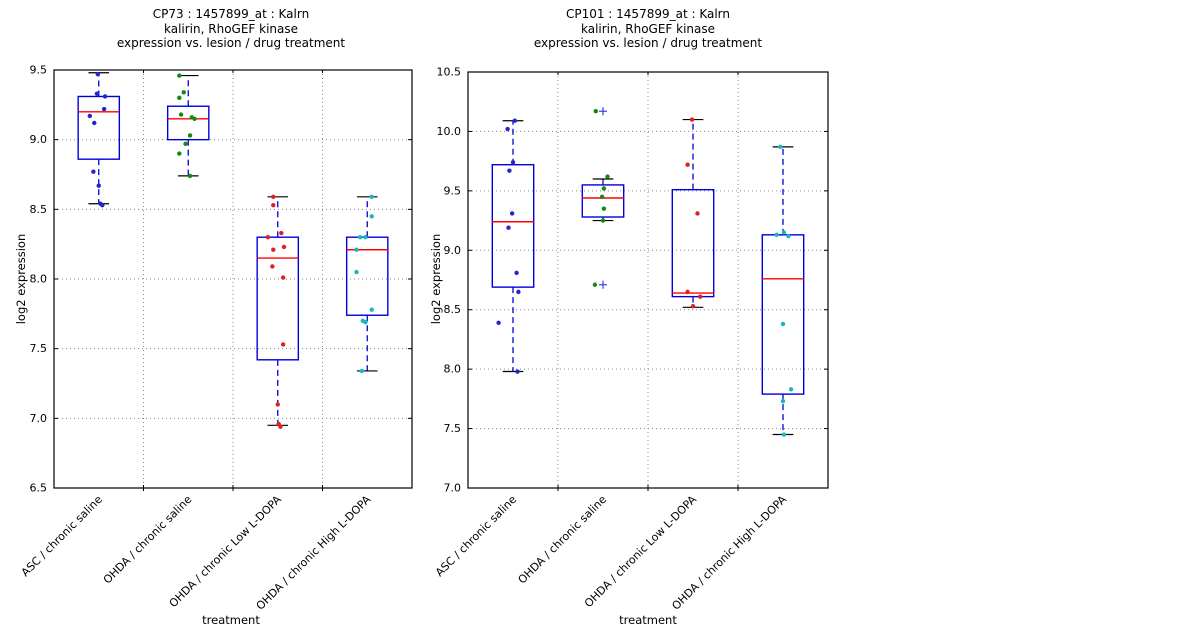 The width and height of the screenshot is (1200, 640). Describe the element at coordinates (449, 72) in the screenshot. I see `y-tick-label: 10.5` at that location.